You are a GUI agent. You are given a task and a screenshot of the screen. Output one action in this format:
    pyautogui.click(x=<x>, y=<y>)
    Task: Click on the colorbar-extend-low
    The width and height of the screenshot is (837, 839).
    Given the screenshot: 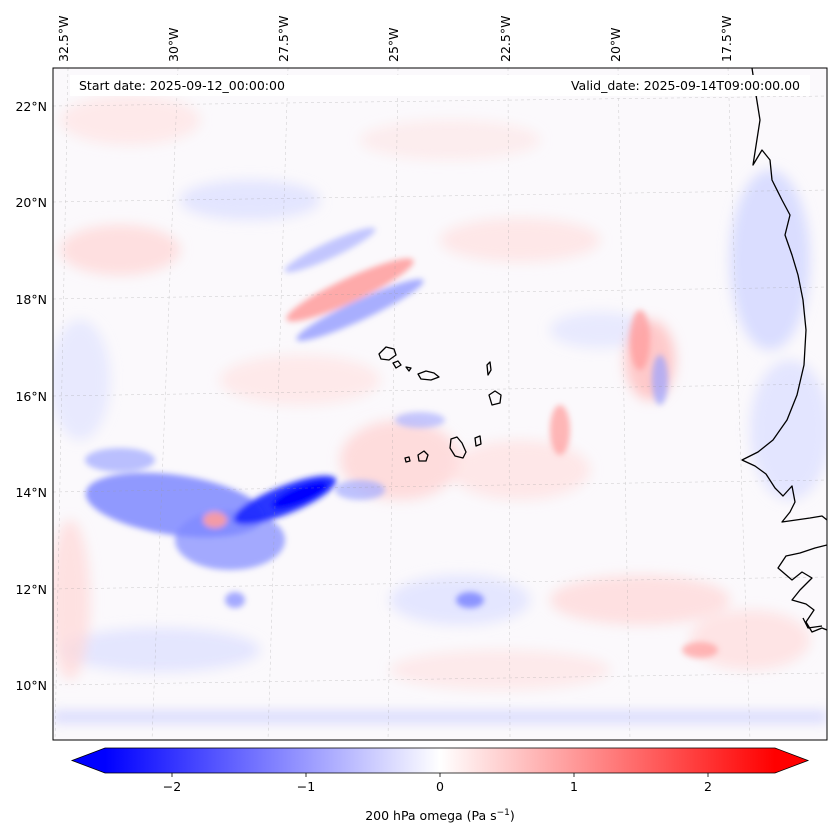 What is the action you would take?
    pyautogui.click(x=88, y=760)
    